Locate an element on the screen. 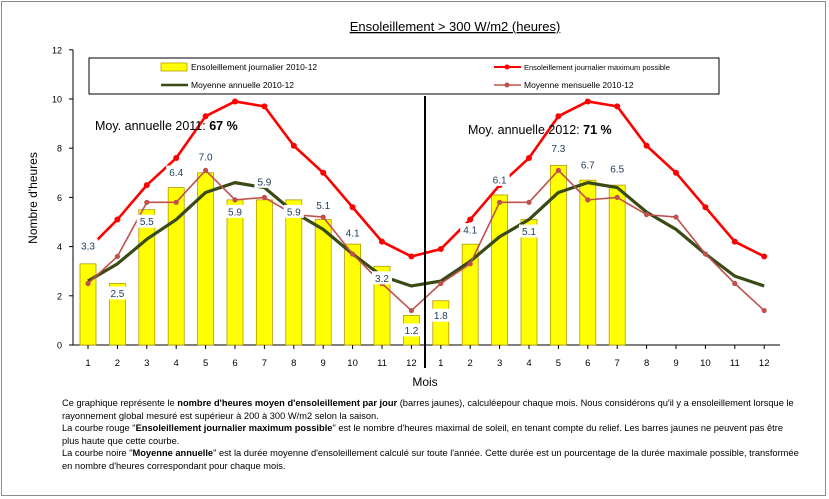  x-tick-label: 6 is located at coordinates (234, 363).